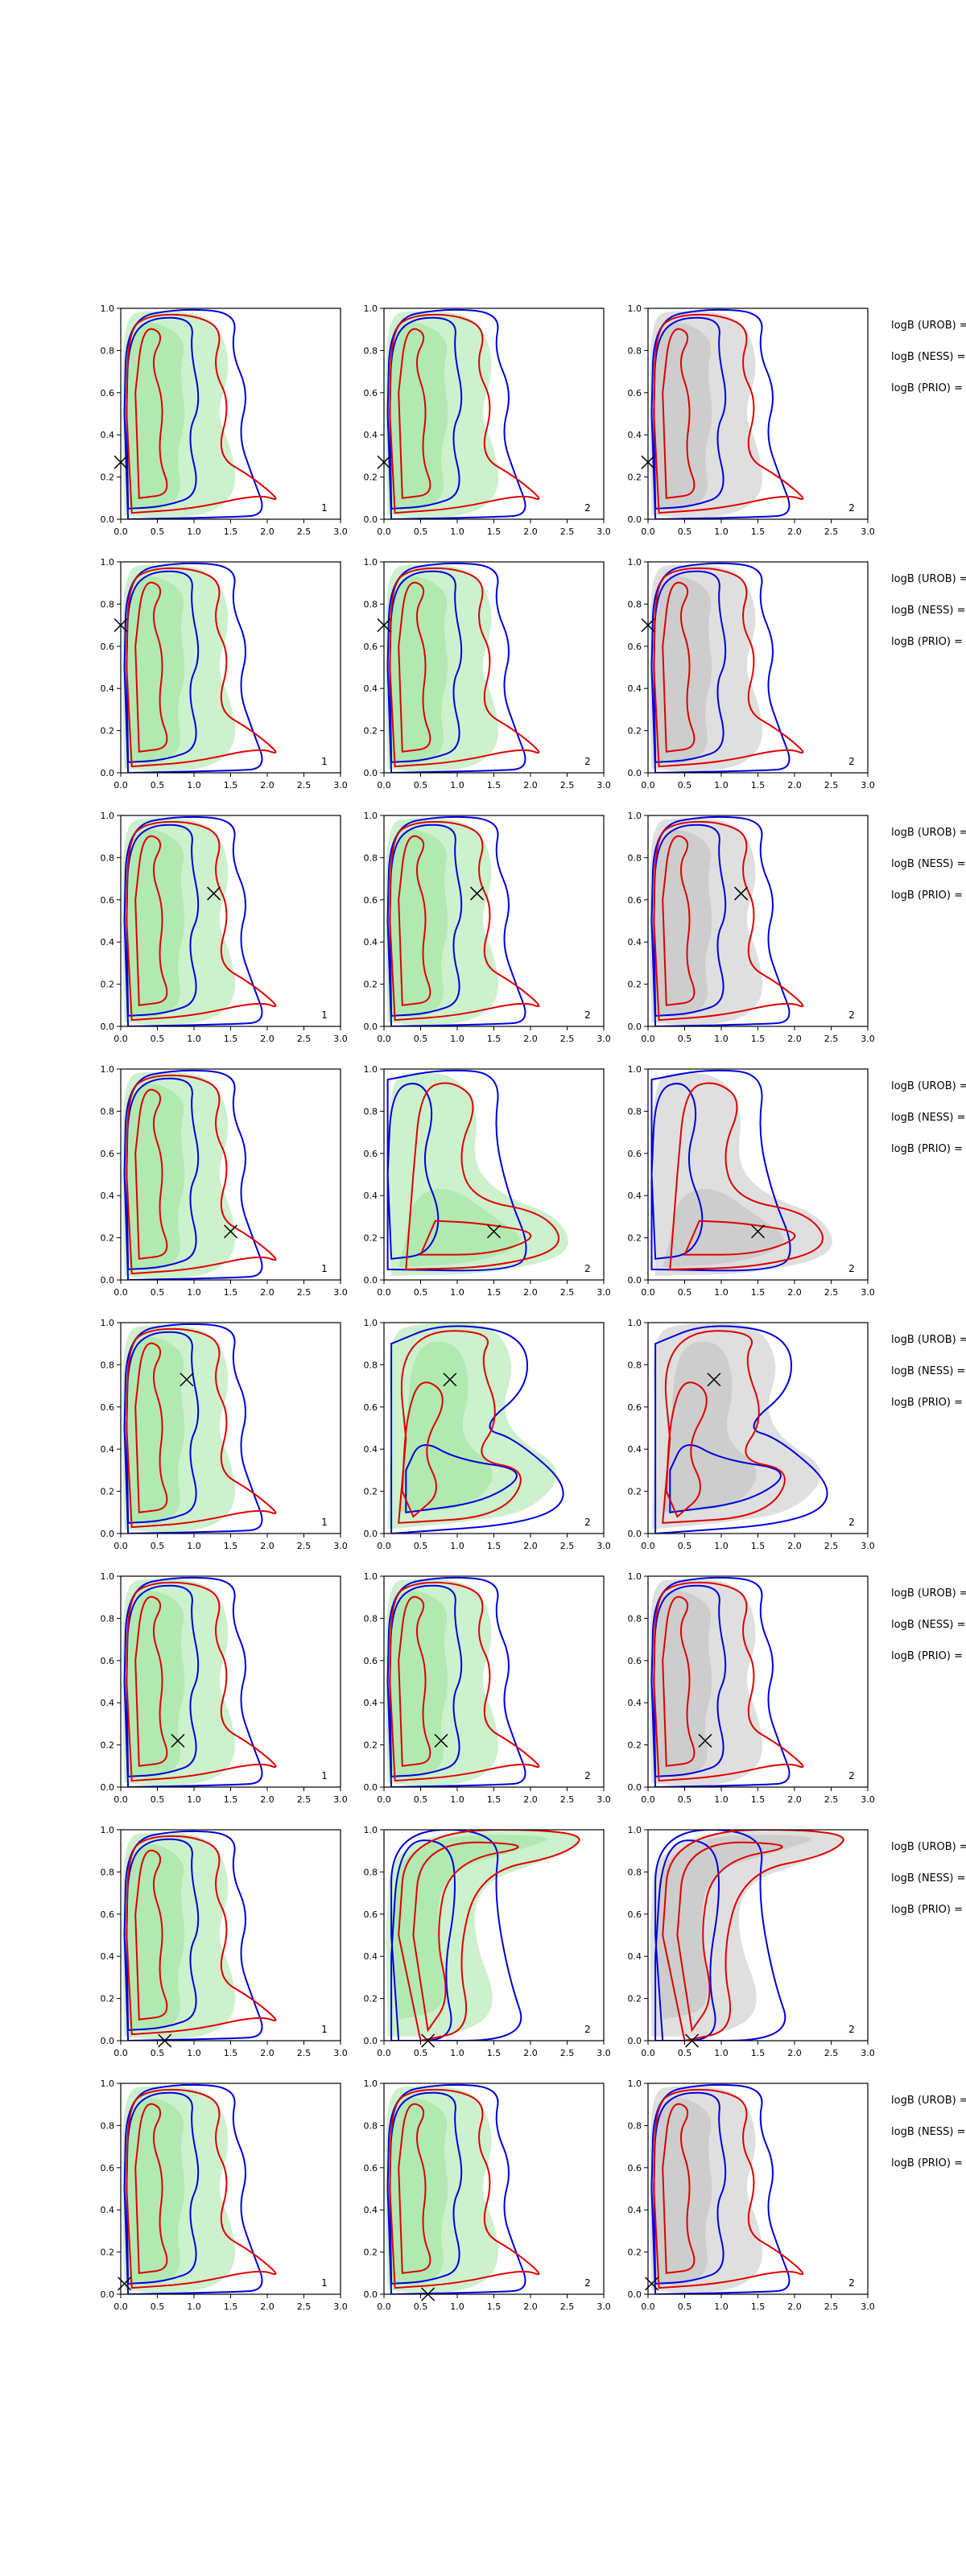 This screenshot has width=966, height=2576. What do you see at coordinates (928, 579) in the screenshot?
I see `side-label: logB (UROB) =` at bounding box center [928, 579].